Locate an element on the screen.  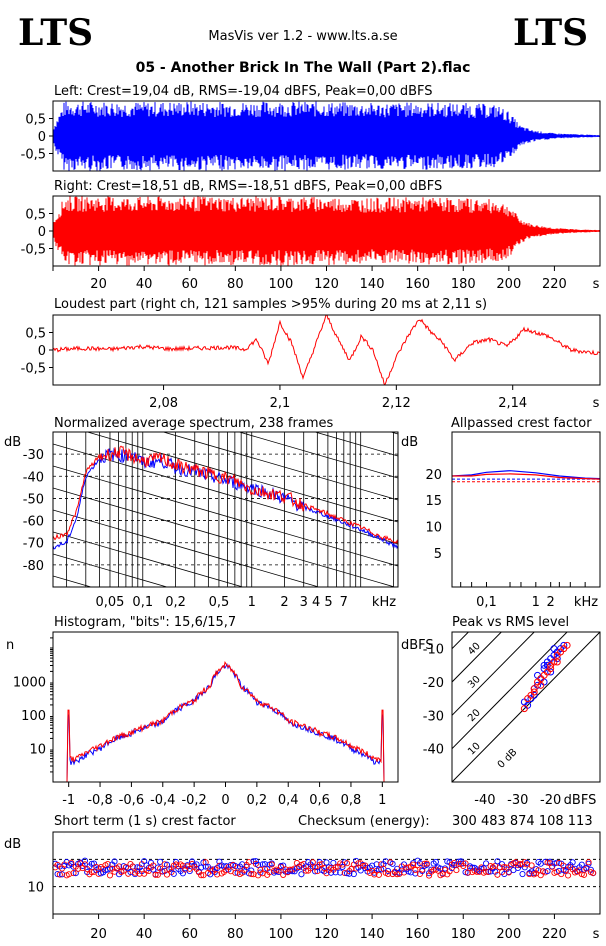
right-xtick-label: 200 is located at coordinates (508, 284).